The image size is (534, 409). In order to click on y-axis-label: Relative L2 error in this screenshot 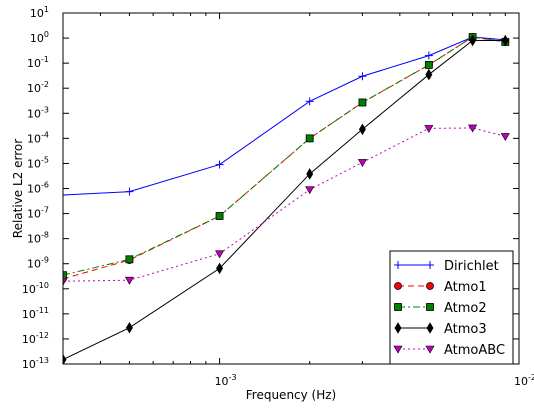, I will do `click(18, 188)`.